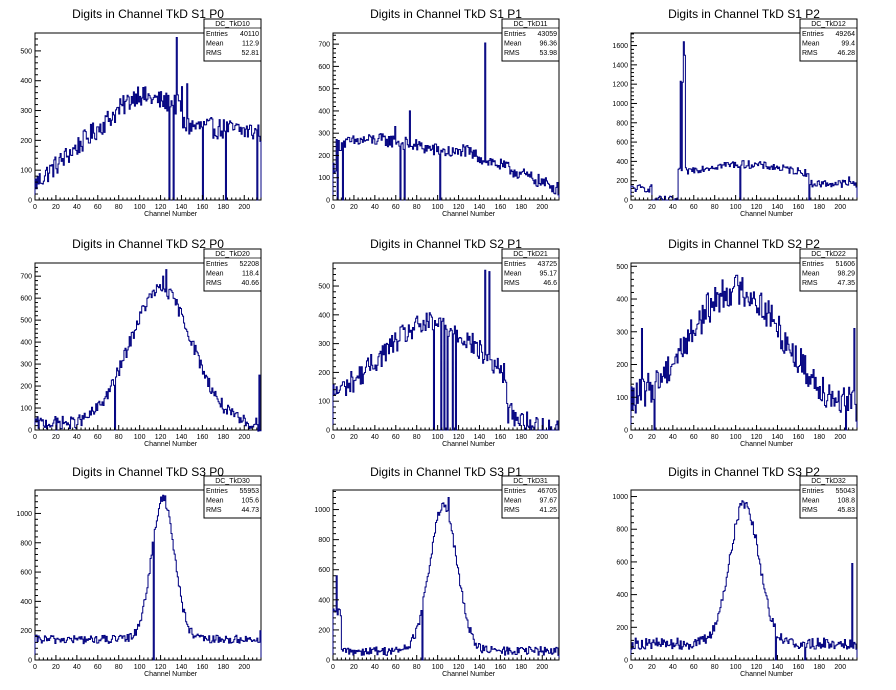 This screenshot has height=690, width=896. Describe the element at coordinates (548, 44) in the screenshot. I see `stats-mean-value: 96.36` at that location.